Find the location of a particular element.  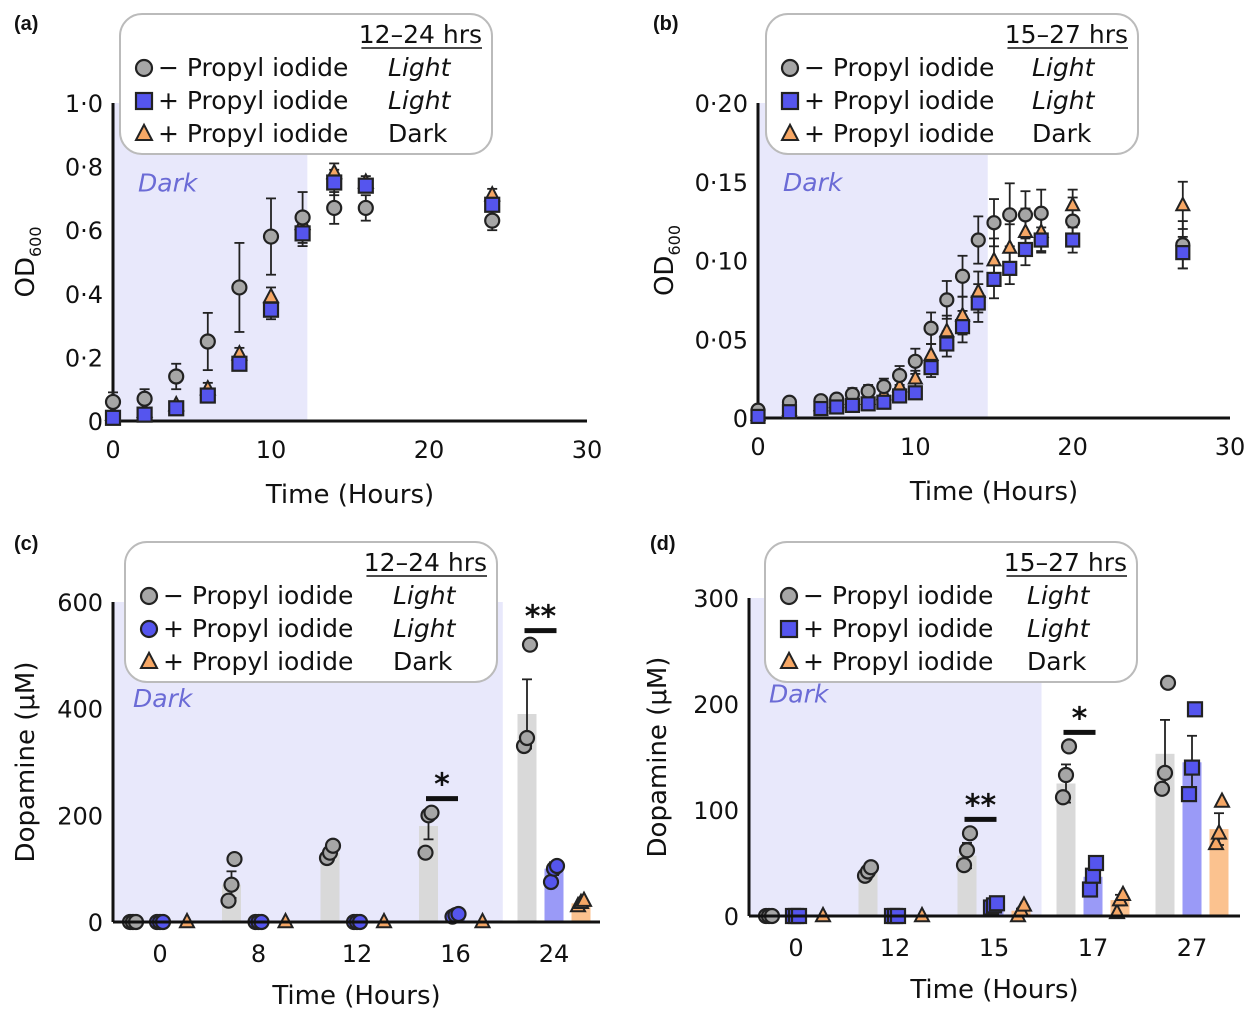

x-tick-label: 30 is located at coordinates (1230, 447).